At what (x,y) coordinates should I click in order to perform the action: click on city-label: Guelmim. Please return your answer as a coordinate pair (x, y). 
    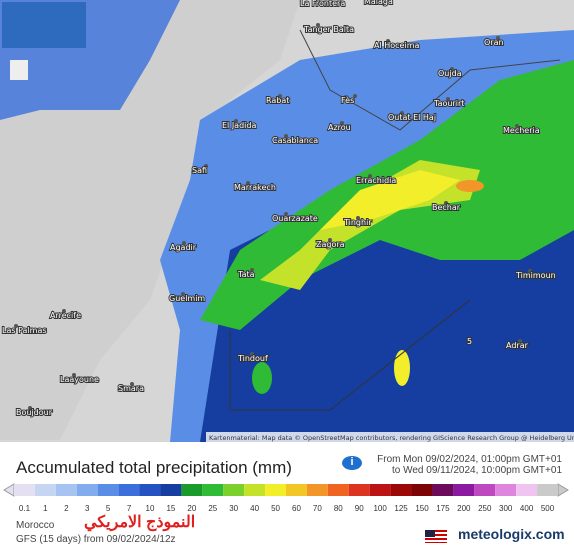
    Looking at the image, I should click on (187, 298).